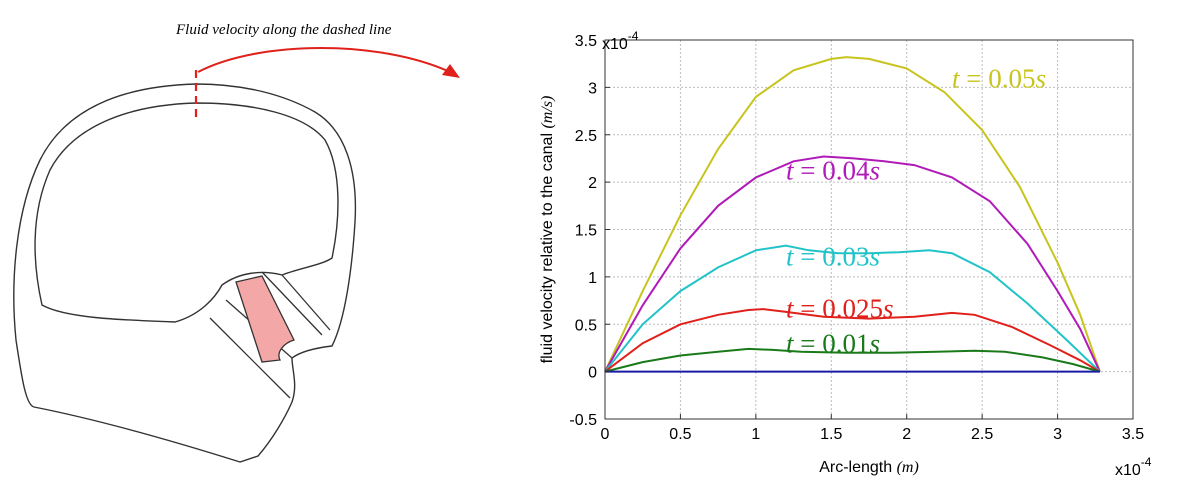 Image resolution: width=1190 pixels, height=484 pixels. What do you see at coordinates (1133, 434) in the screenshot?
I see `x-tick-label-7: 3.5` at bounding box center [1133, 434].